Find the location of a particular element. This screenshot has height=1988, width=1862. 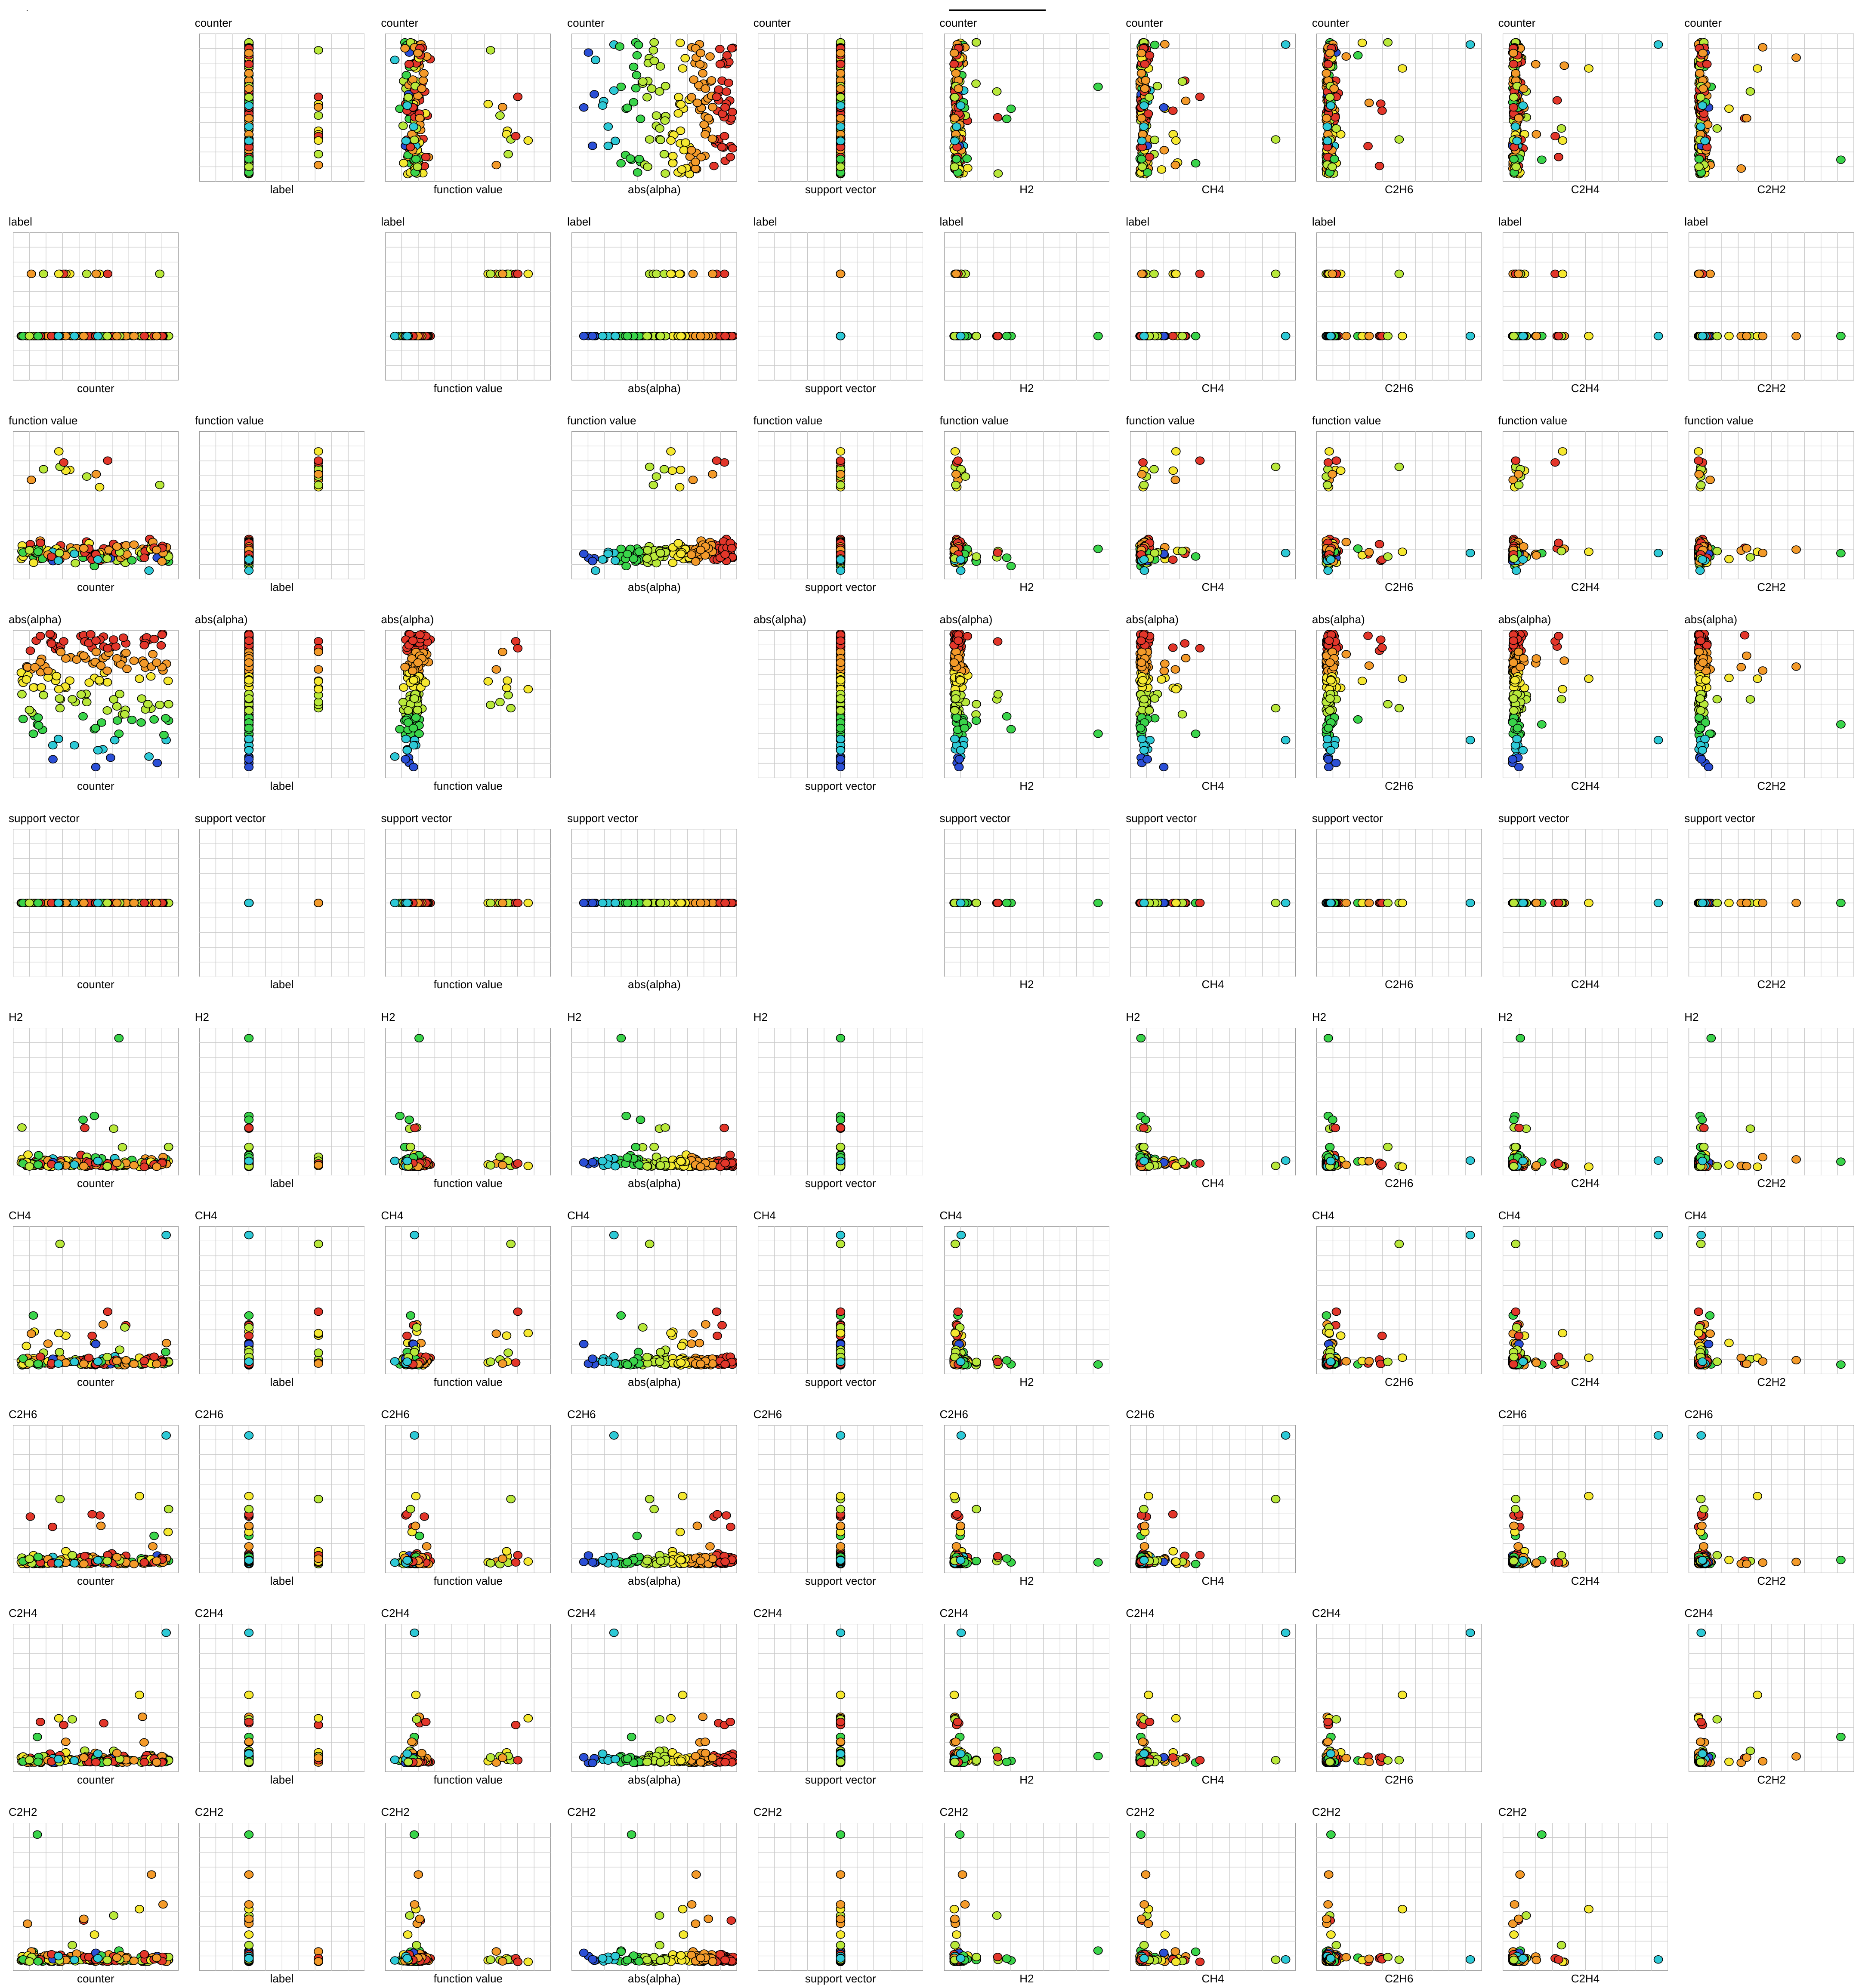

panel-counter-vs-label: counter label is located at coordinates (282, 106).